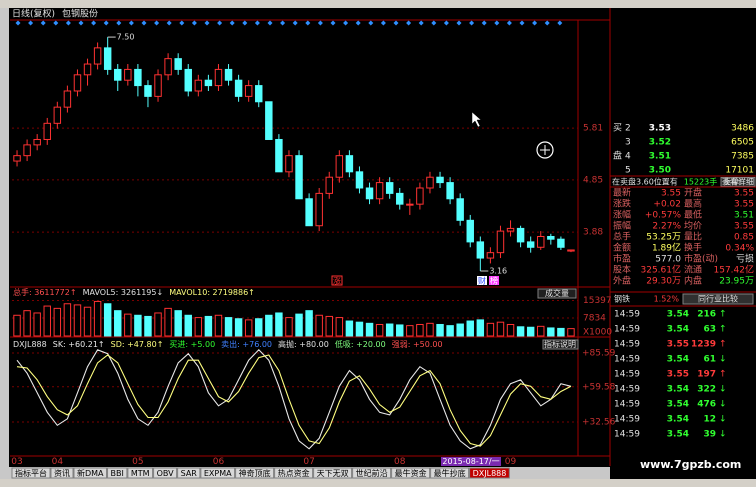  I want to click on tab-label: 神奇顶底, so click(255, 473).